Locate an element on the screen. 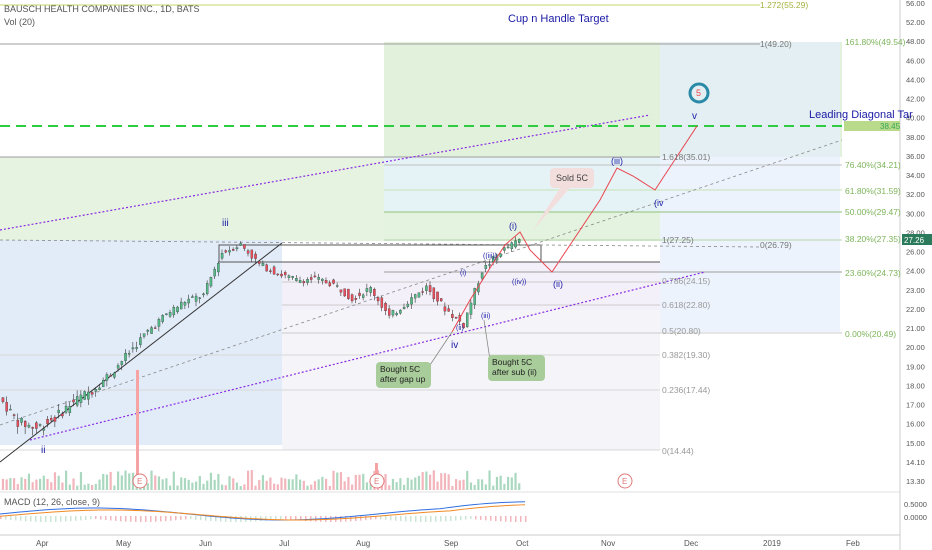  fib-label-r764: 76.40%(34.21) is located at coordinates (873, 165).